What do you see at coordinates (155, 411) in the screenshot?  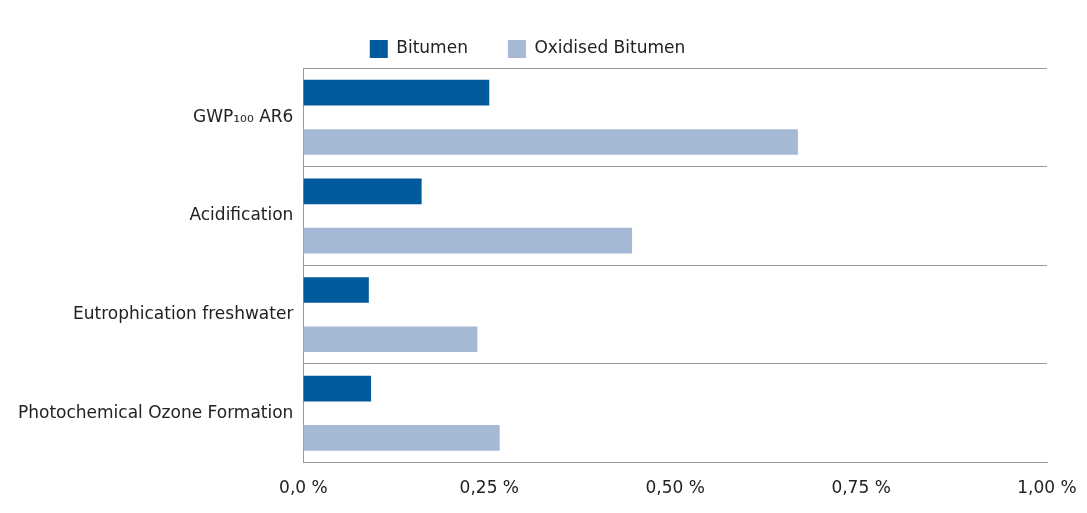 I see `y-tick-label: Photochemical Ozone Formation` at bounding box center [155, 411].